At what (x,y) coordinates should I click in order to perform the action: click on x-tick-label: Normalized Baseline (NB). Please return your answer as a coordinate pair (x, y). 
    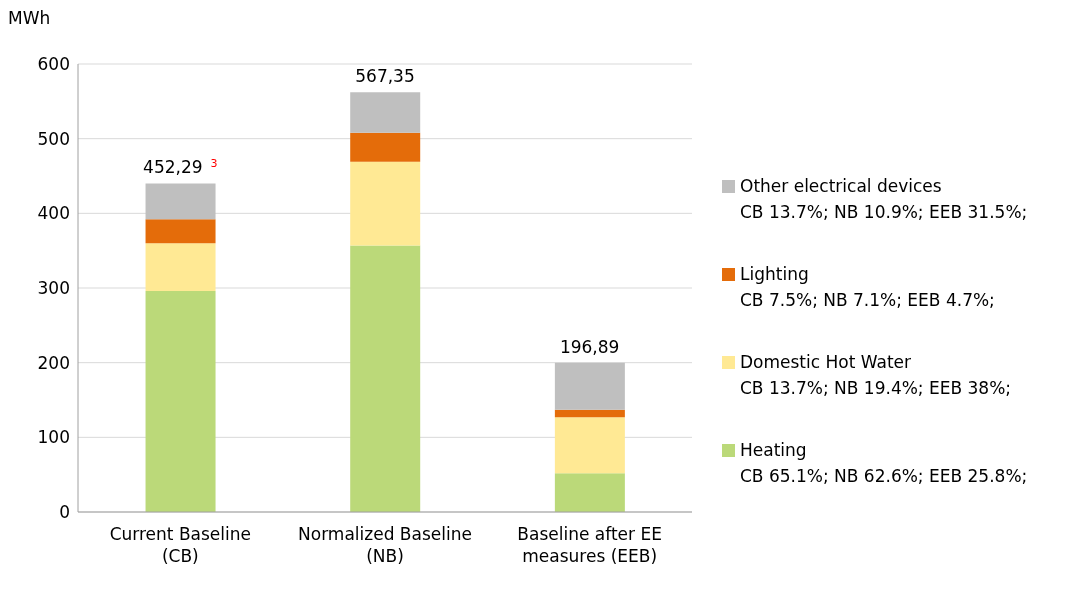
    Looking at the image, I should click on (385, 545).